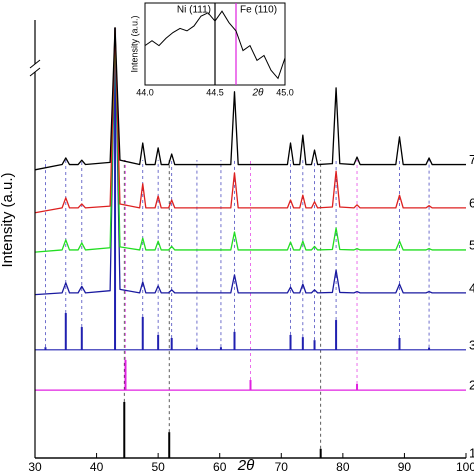  Describe the element at coordinates (471, 202) in the screenshot. I see `series-label: 6` at that location.